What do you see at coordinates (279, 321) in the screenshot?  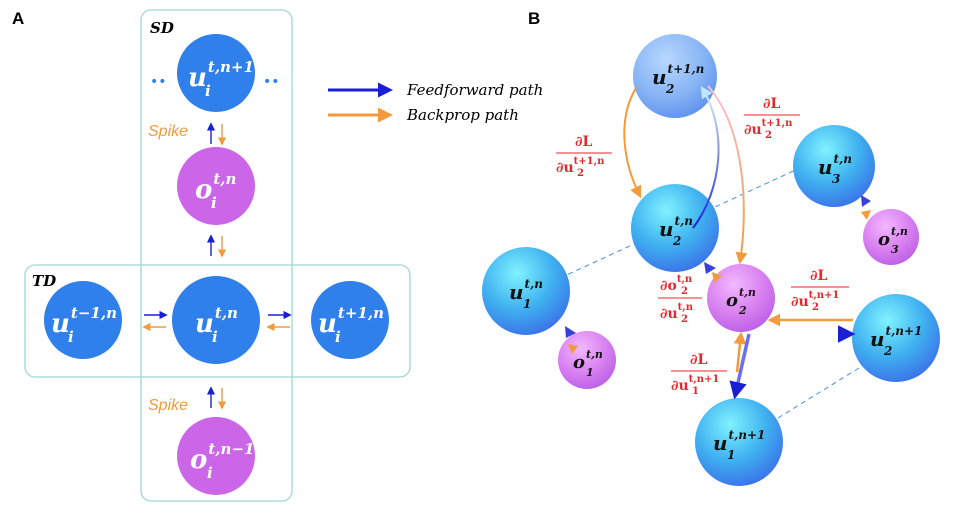 I see `arrows-ucenter-uright` at bounding box center [279, 321].